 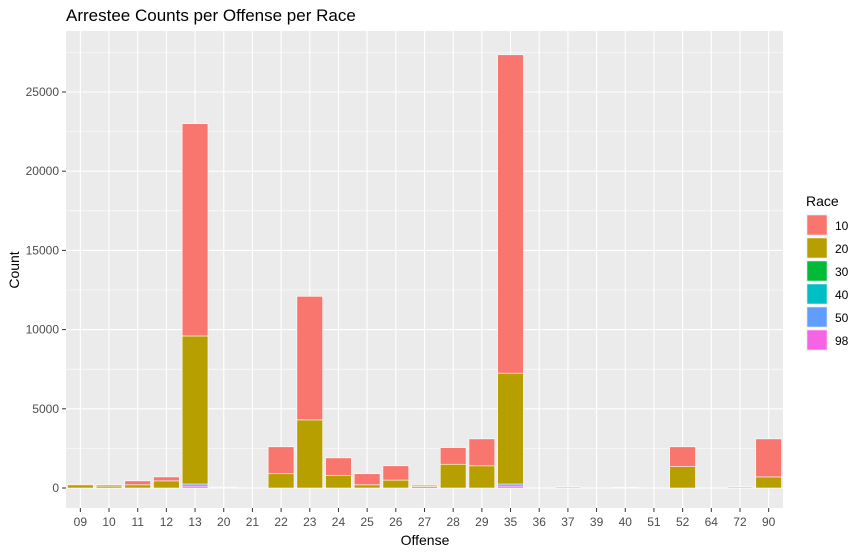 I want to click on x-tick-label: 23, so click(x=310, y=522).